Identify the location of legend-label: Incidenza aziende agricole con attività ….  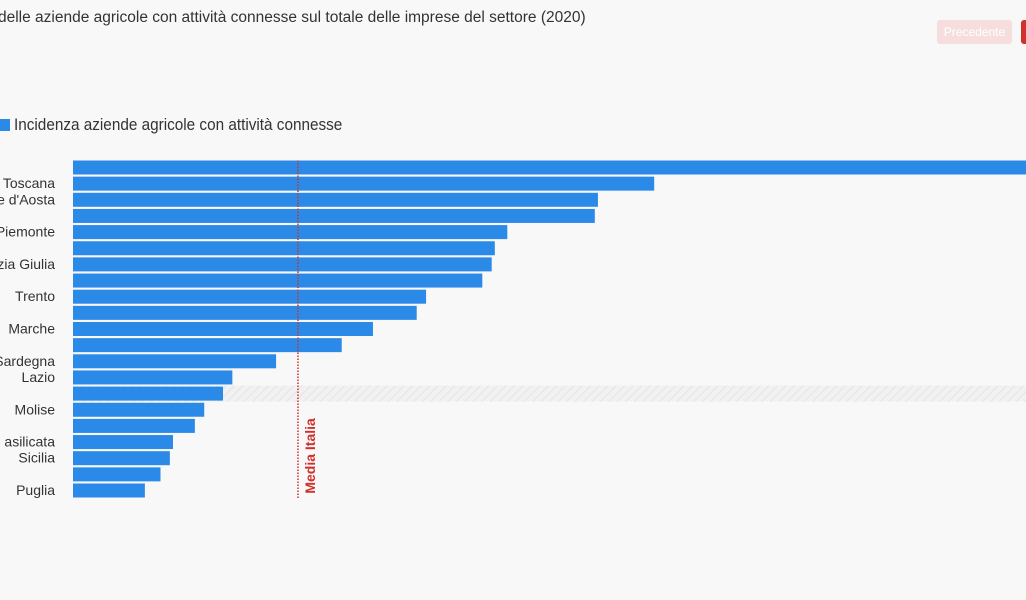
(178, 124).